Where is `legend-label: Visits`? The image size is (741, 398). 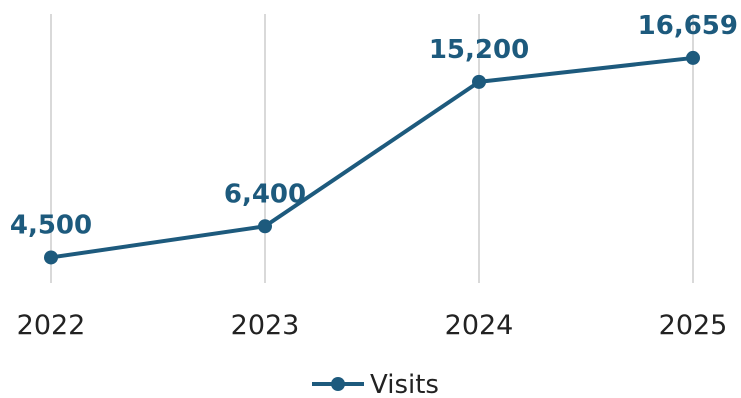 legend-label: Visits is located at coordinates (404, 384).